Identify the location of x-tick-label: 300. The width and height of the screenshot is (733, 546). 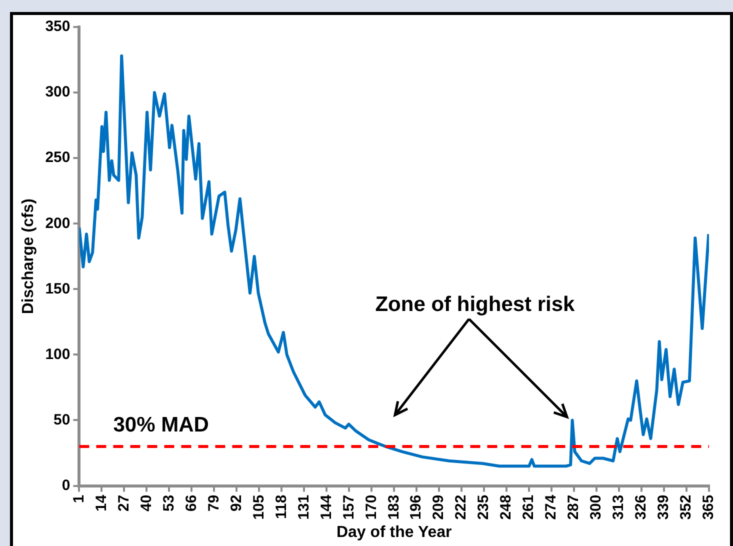
(596, 507).